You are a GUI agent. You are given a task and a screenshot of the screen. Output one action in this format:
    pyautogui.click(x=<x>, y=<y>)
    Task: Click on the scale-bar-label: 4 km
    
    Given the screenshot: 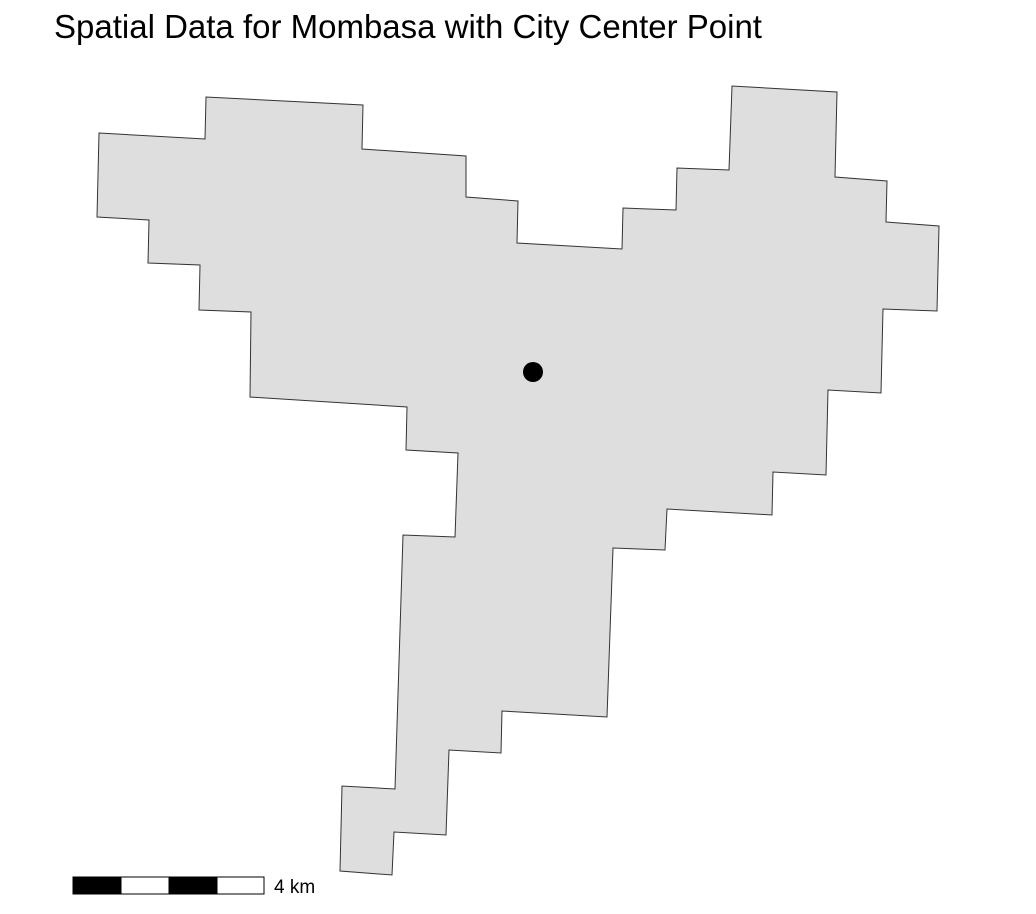 What is the action you would take?
    pyautogui.click(x=294, y=887)
    